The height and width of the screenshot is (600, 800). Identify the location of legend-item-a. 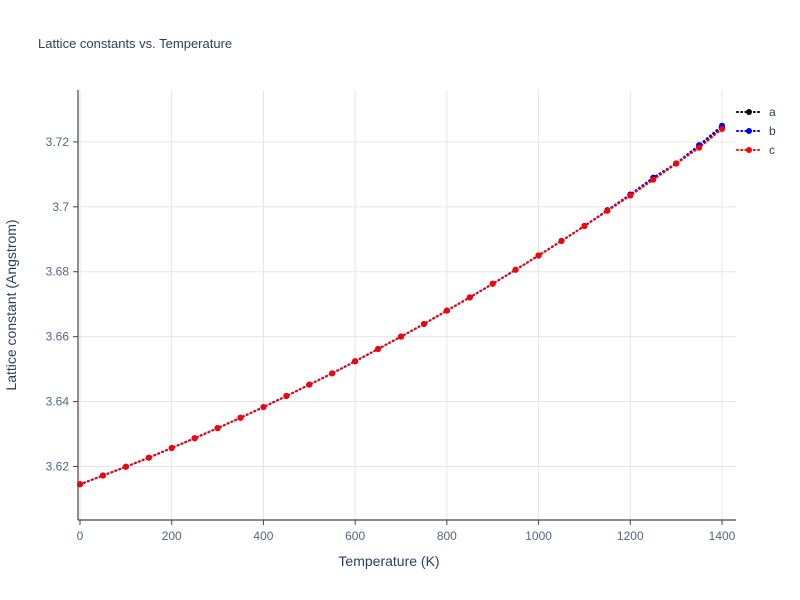
(749, 112).